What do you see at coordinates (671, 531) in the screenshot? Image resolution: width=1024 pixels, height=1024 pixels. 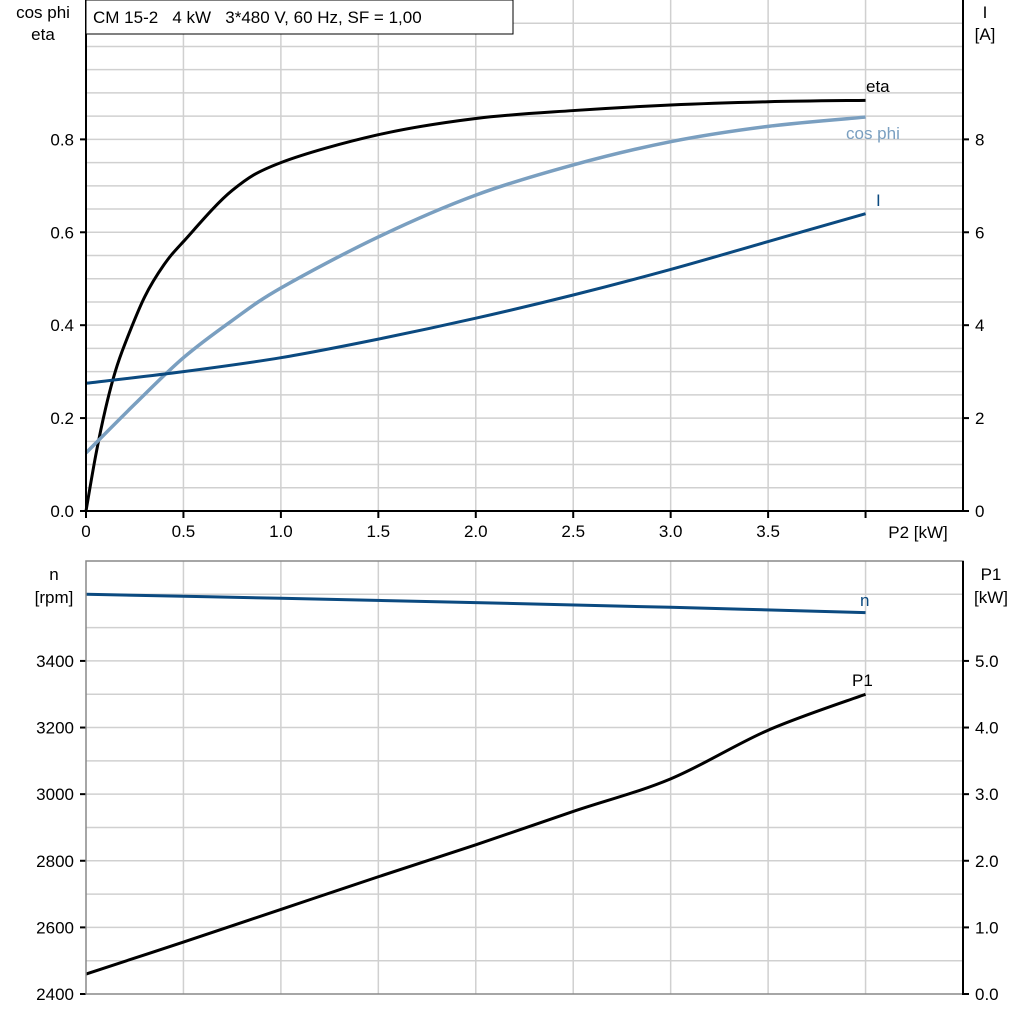 I see `x-tick-label: 3.0` at bounding box center [671, 531].